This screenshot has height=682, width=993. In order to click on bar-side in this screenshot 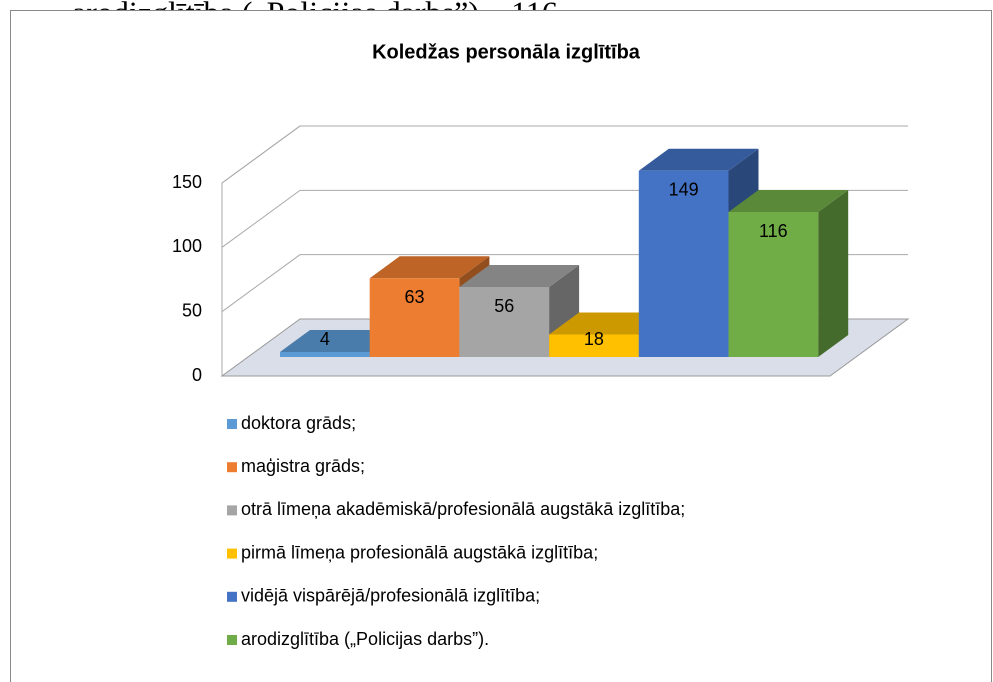, I will do `click(833, 273)`.